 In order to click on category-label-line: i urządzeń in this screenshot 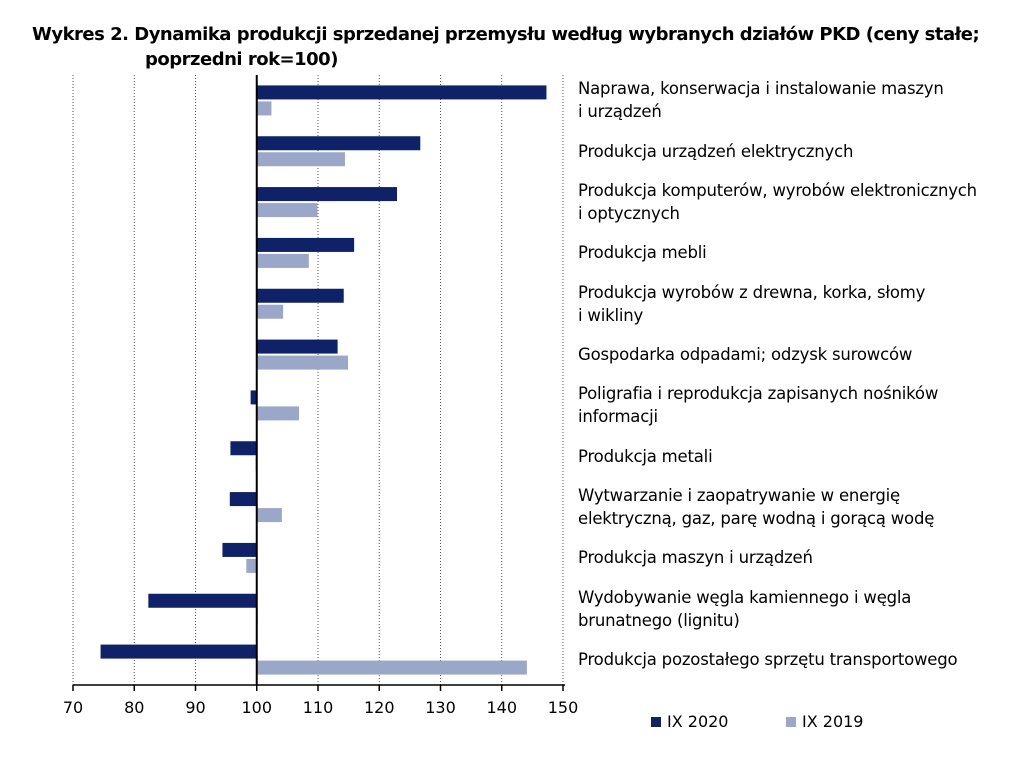, I will do `click(620, 112)`.